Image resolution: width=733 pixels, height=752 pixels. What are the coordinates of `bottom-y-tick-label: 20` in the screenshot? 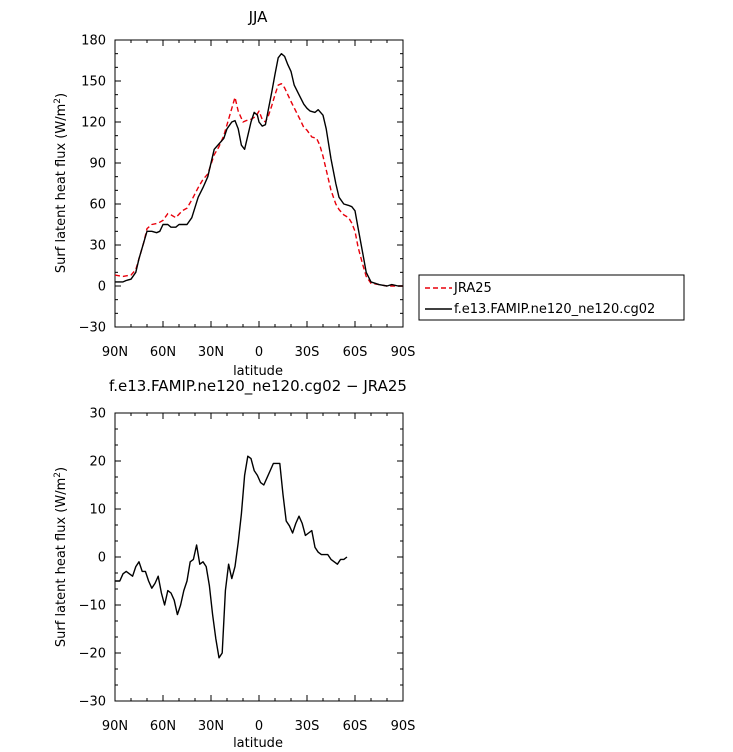 It's located at (97, 462).